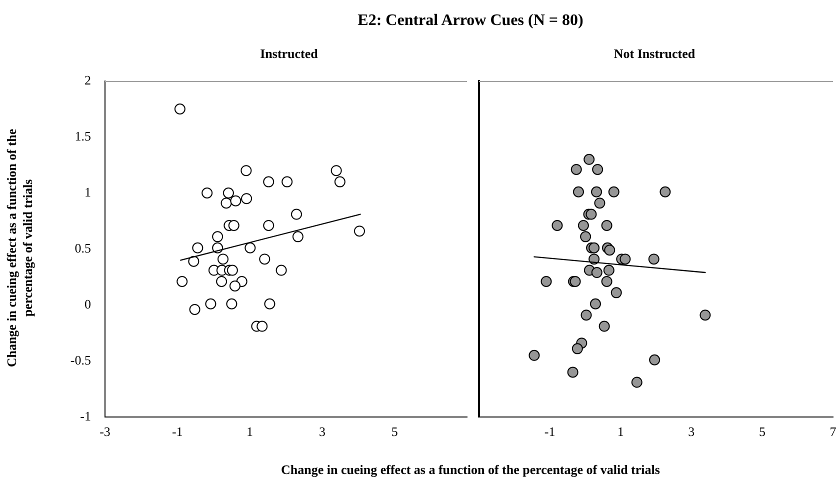  I want to click on x-axis-title: Change in cueing effect as a function of the percentage of valid trials, so click(470, 470).